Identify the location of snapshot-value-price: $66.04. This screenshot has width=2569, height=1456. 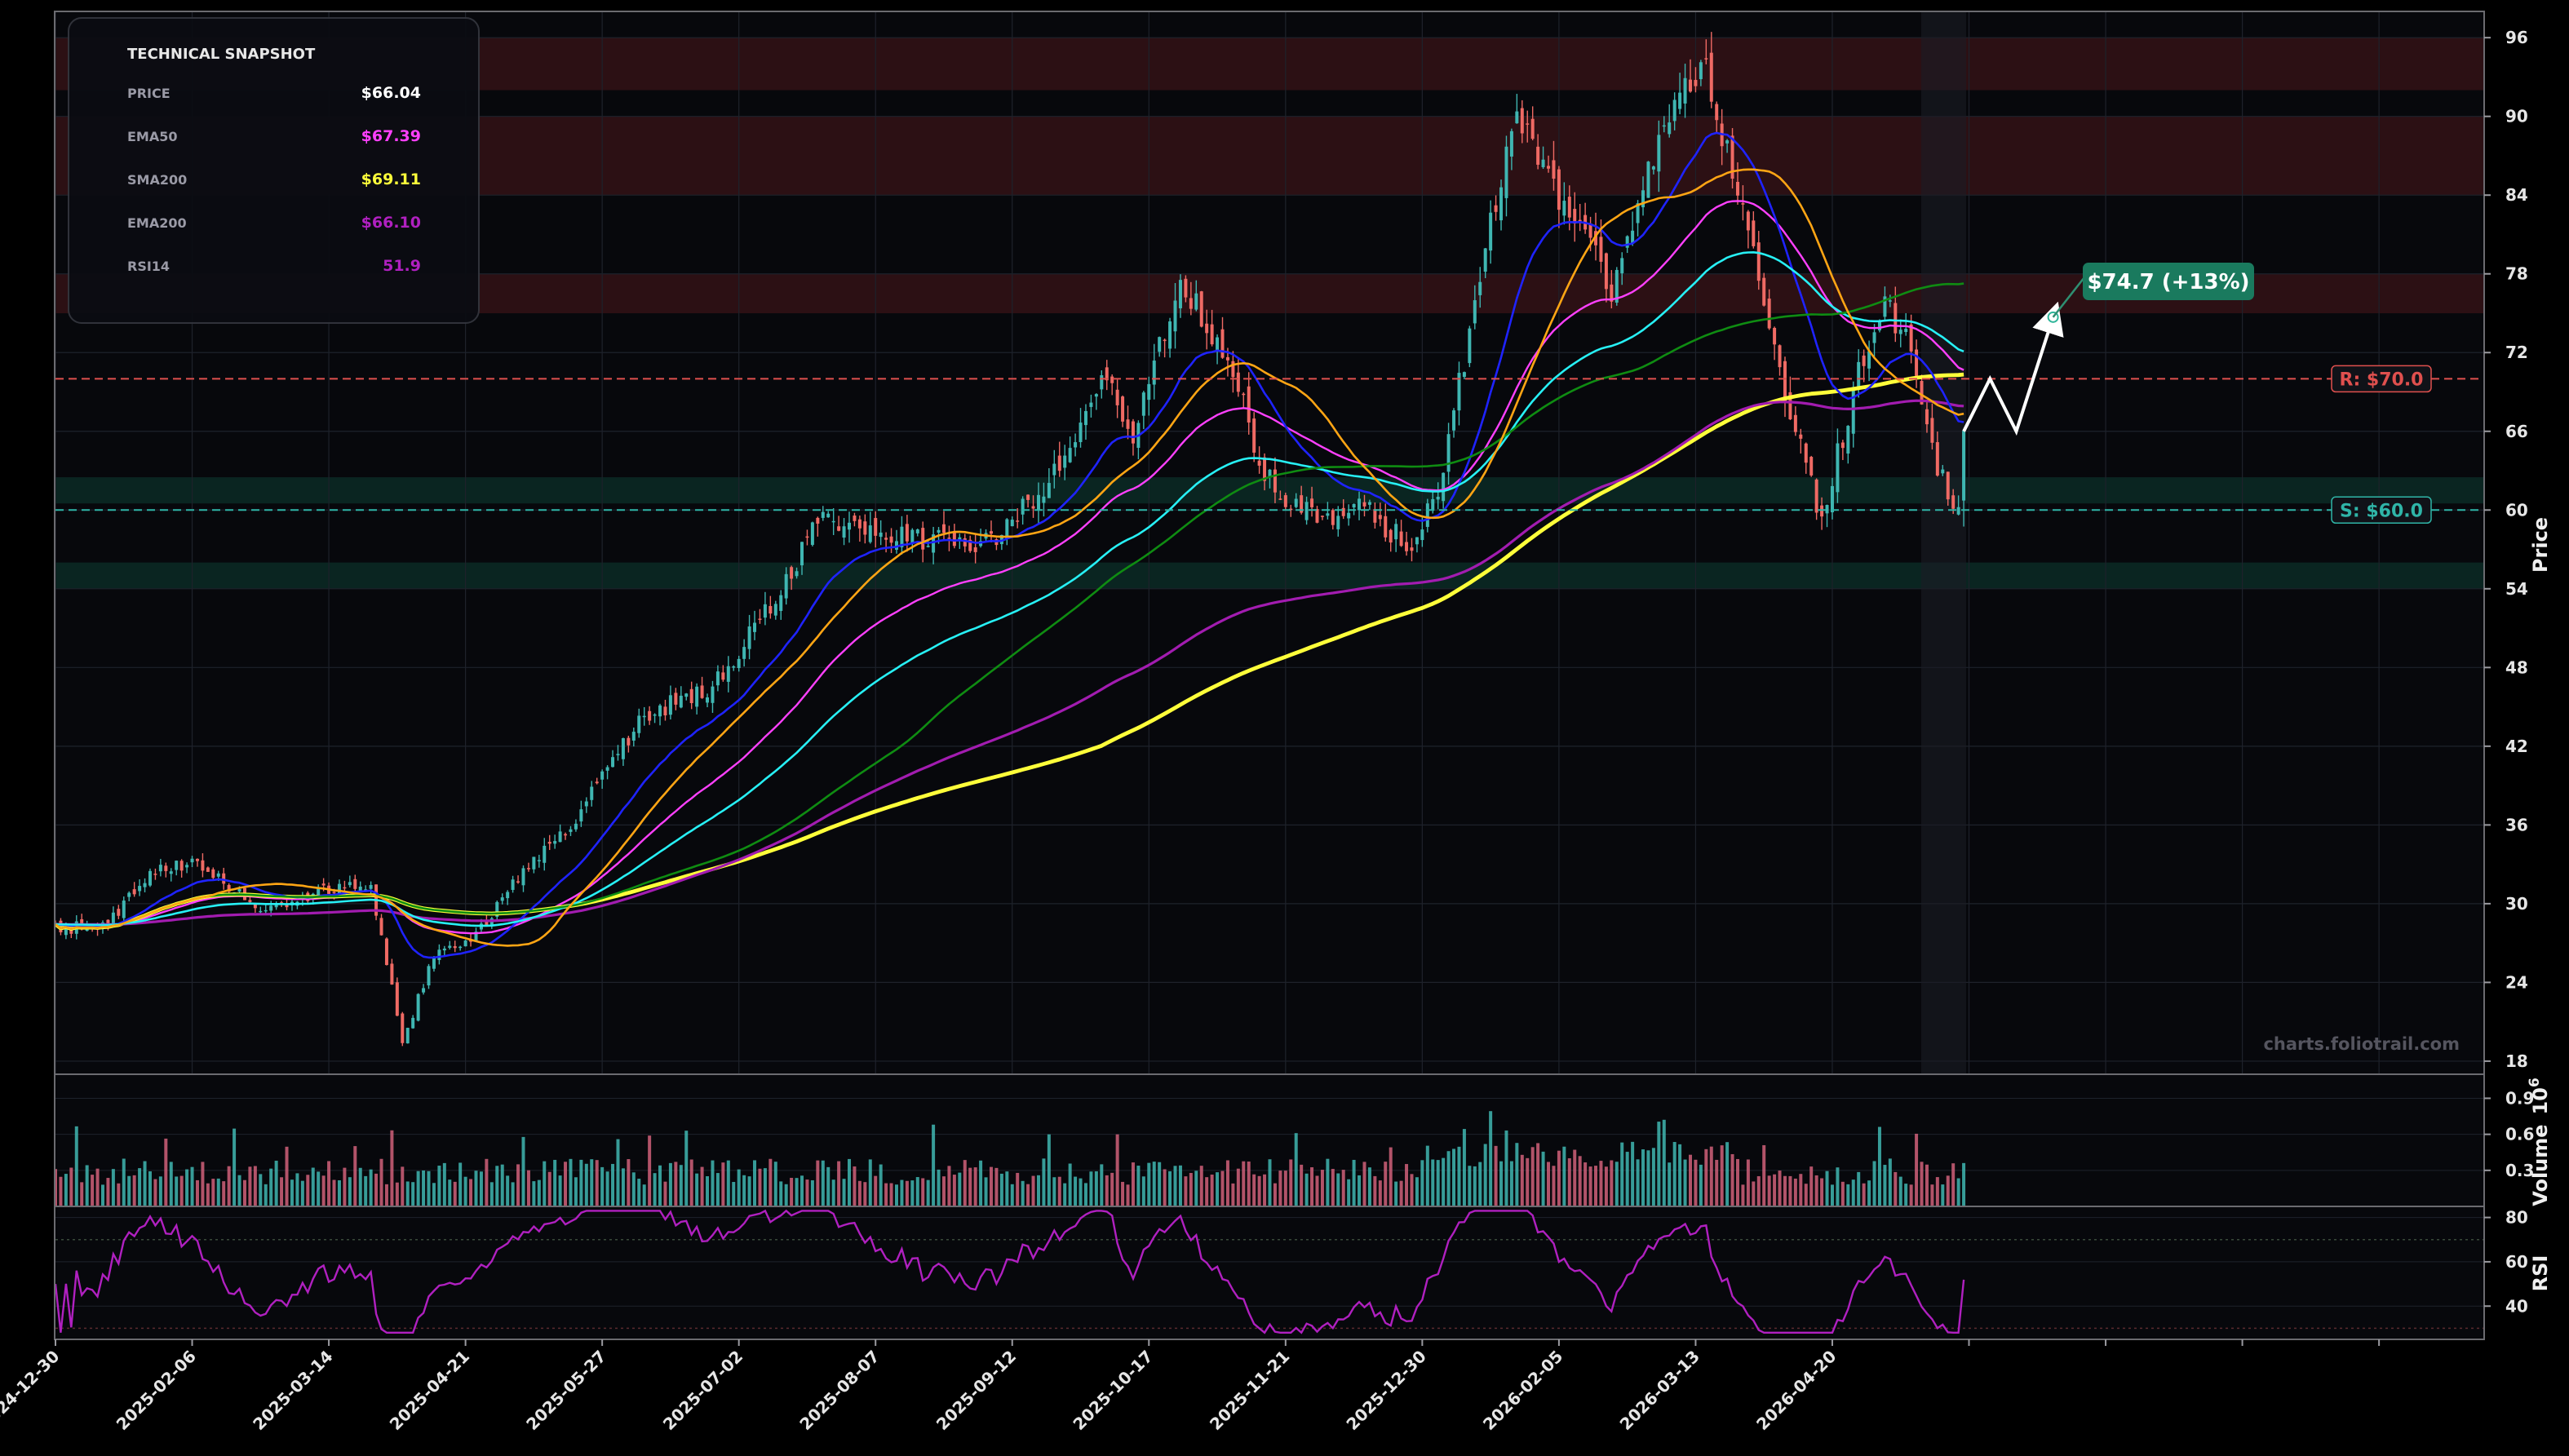
(391, 93).